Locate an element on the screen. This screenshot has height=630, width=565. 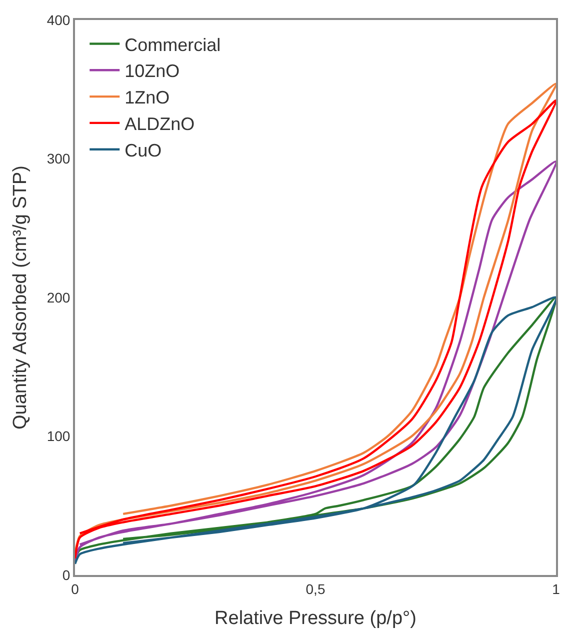
y-tick-label: 0 is located at coordinates (66, 574).